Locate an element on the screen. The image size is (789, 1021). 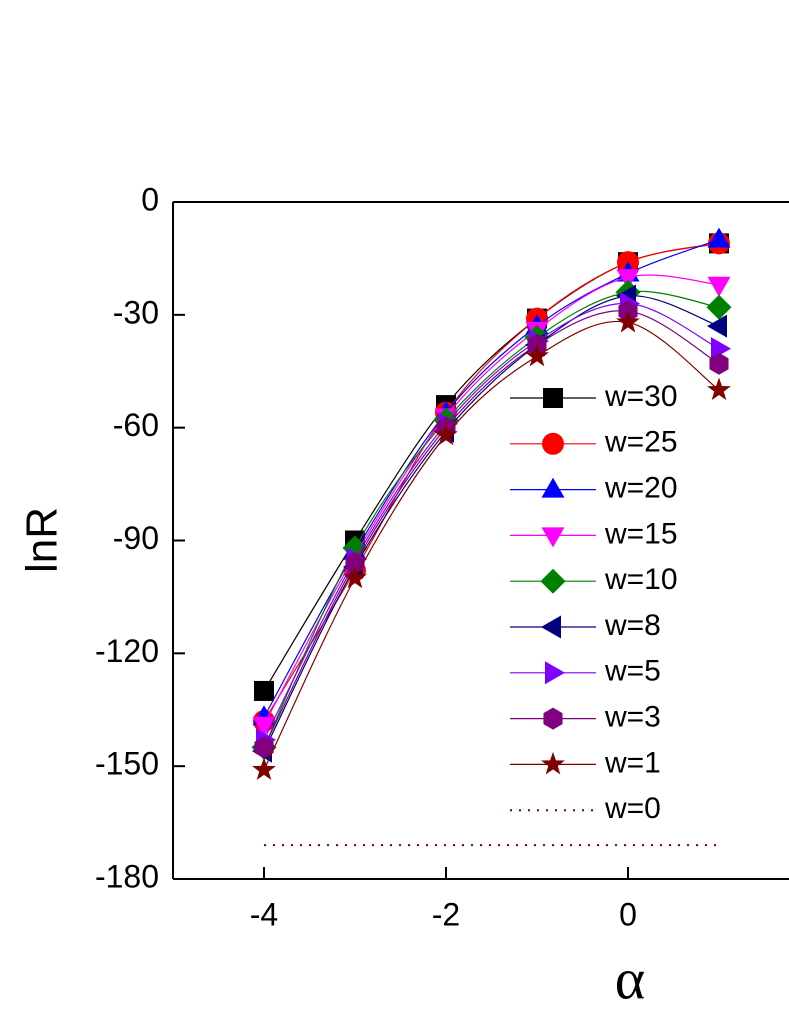
legend-label: w=0 is located at coordinates (632, 808).